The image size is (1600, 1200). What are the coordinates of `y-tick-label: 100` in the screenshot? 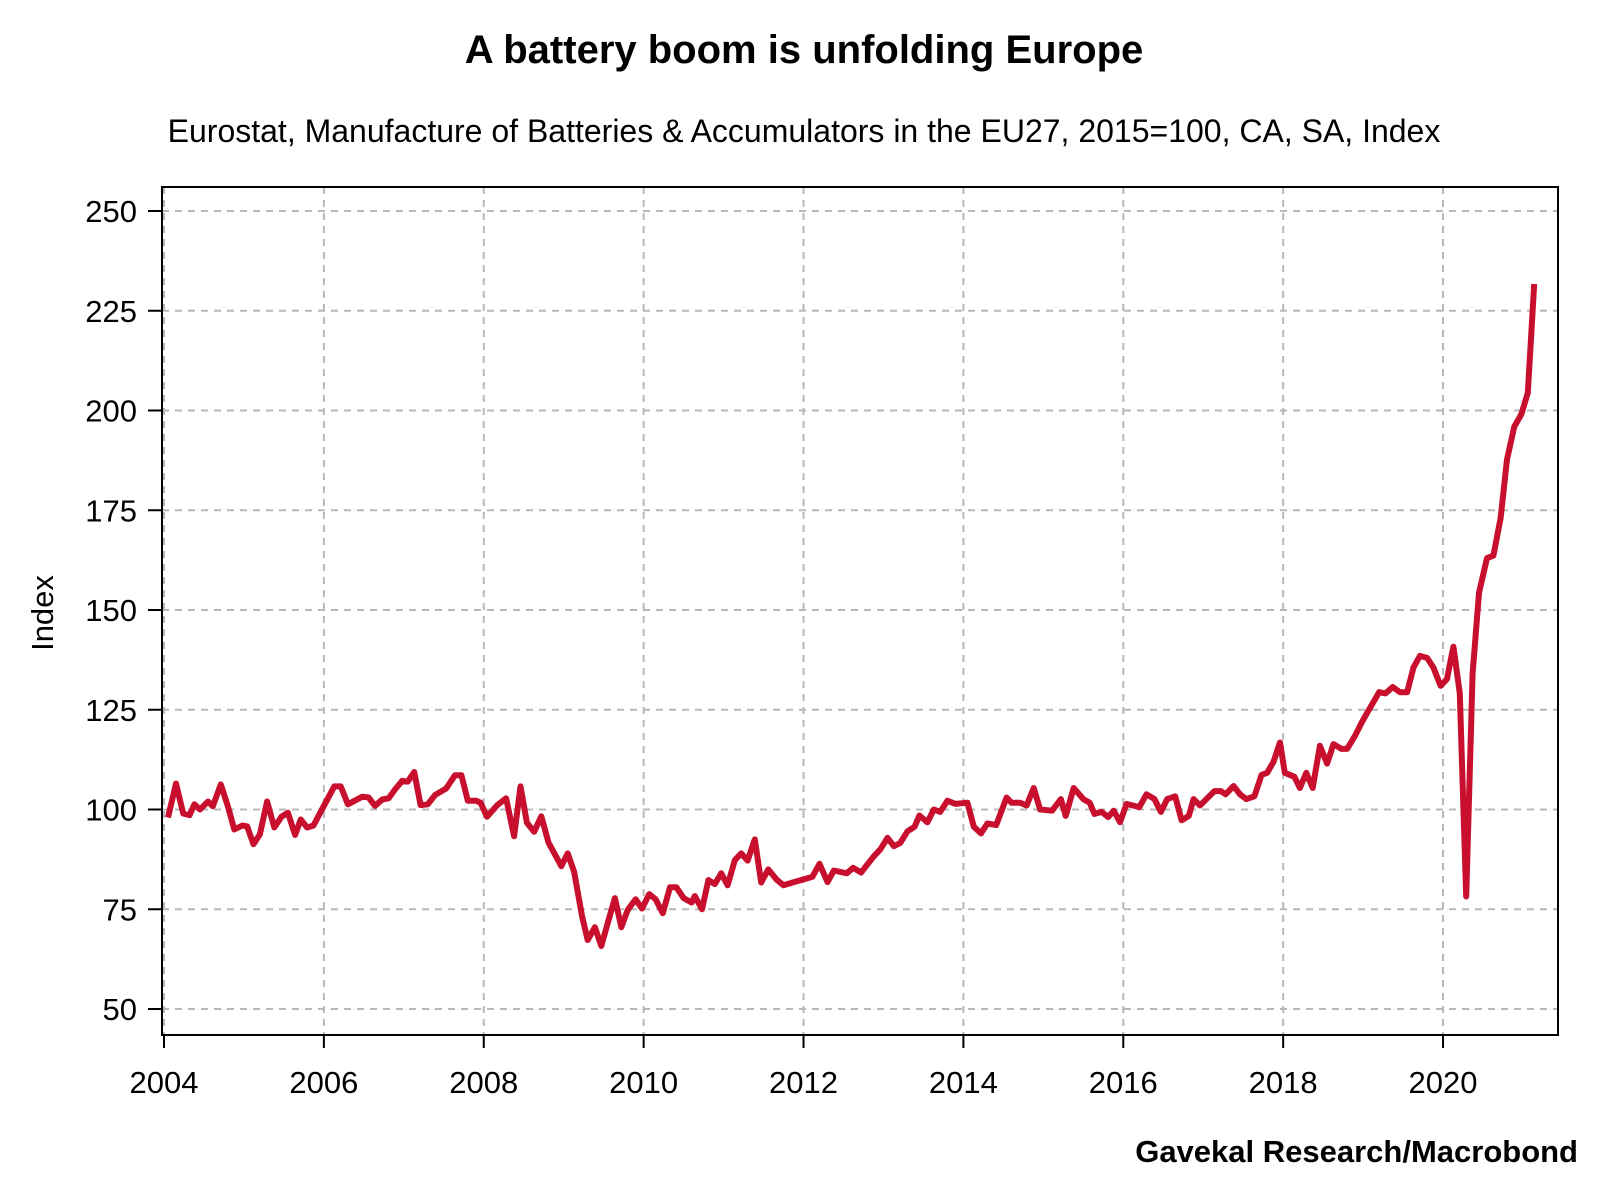 It's located at (111, 810).